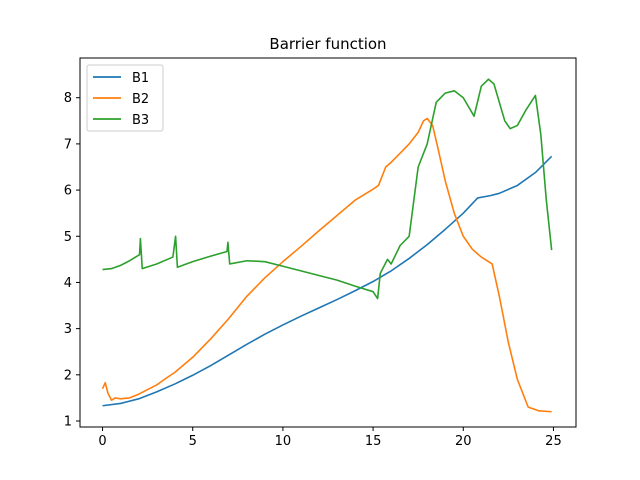 This screenshot has height=480, width=640. What do you see at coordinates (140, 78) in the screenshot?
I see `legend-label-b1: B1` at bounding box center [140, 78].